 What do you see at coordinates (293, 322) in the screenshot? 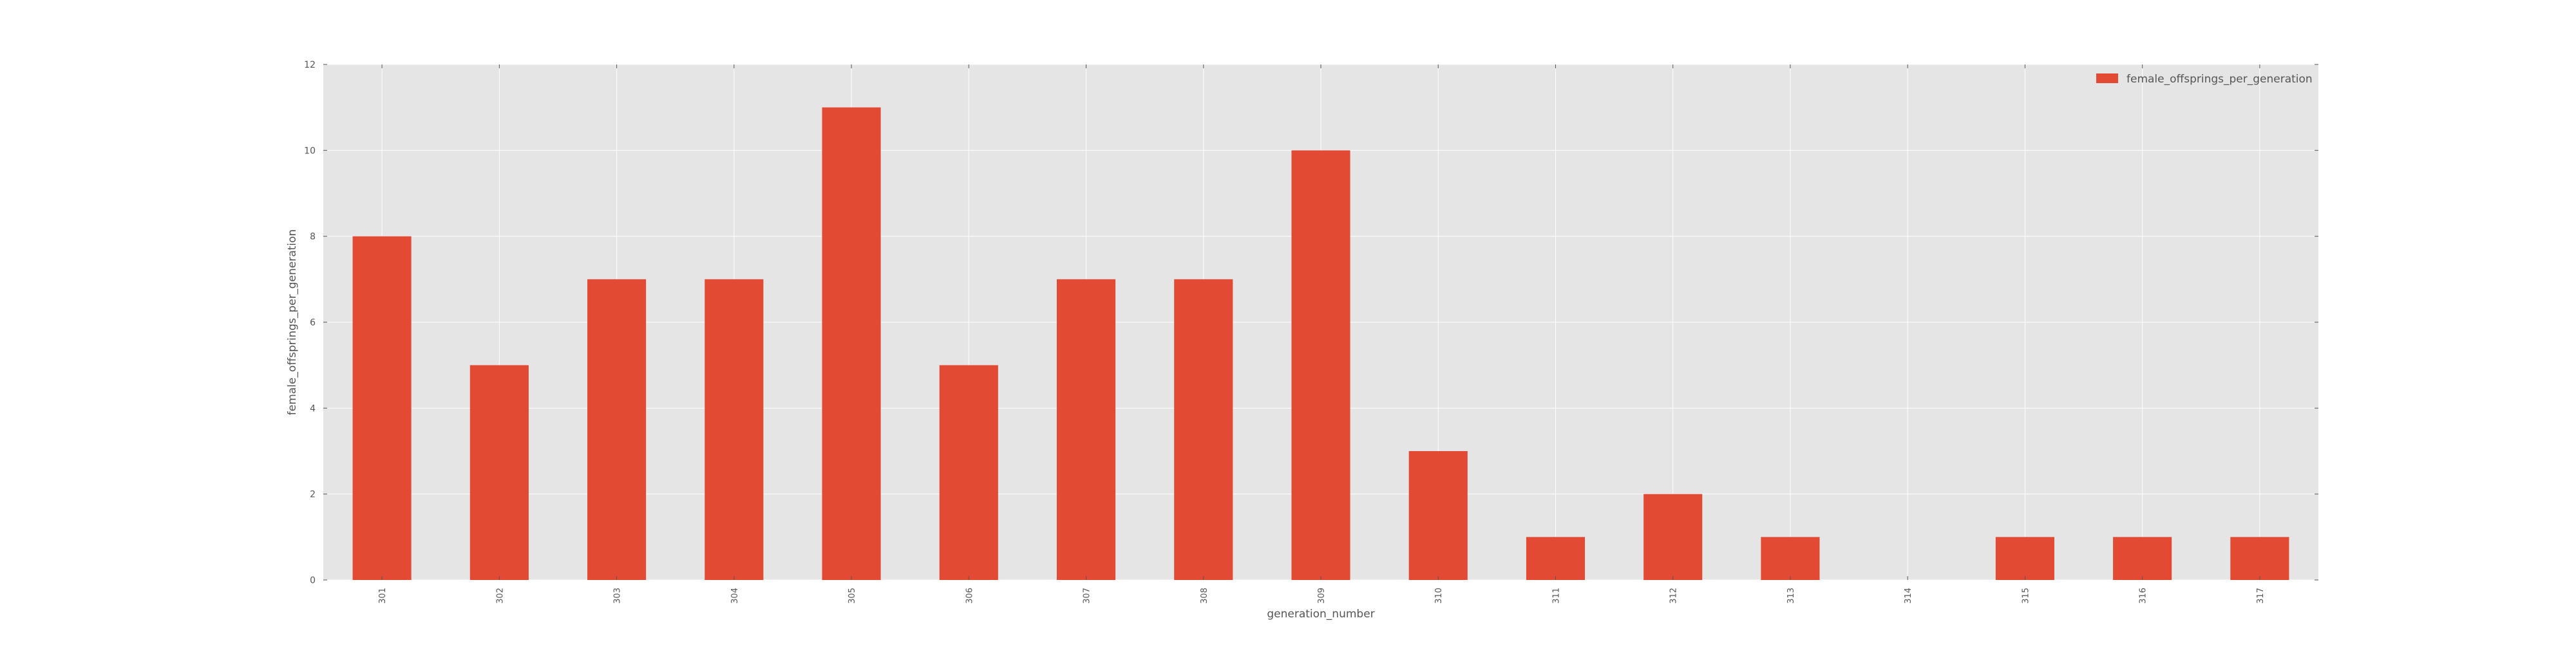
I see `y-axis-label: female_offsprings_per_generation` at bounding box center [293, 322].